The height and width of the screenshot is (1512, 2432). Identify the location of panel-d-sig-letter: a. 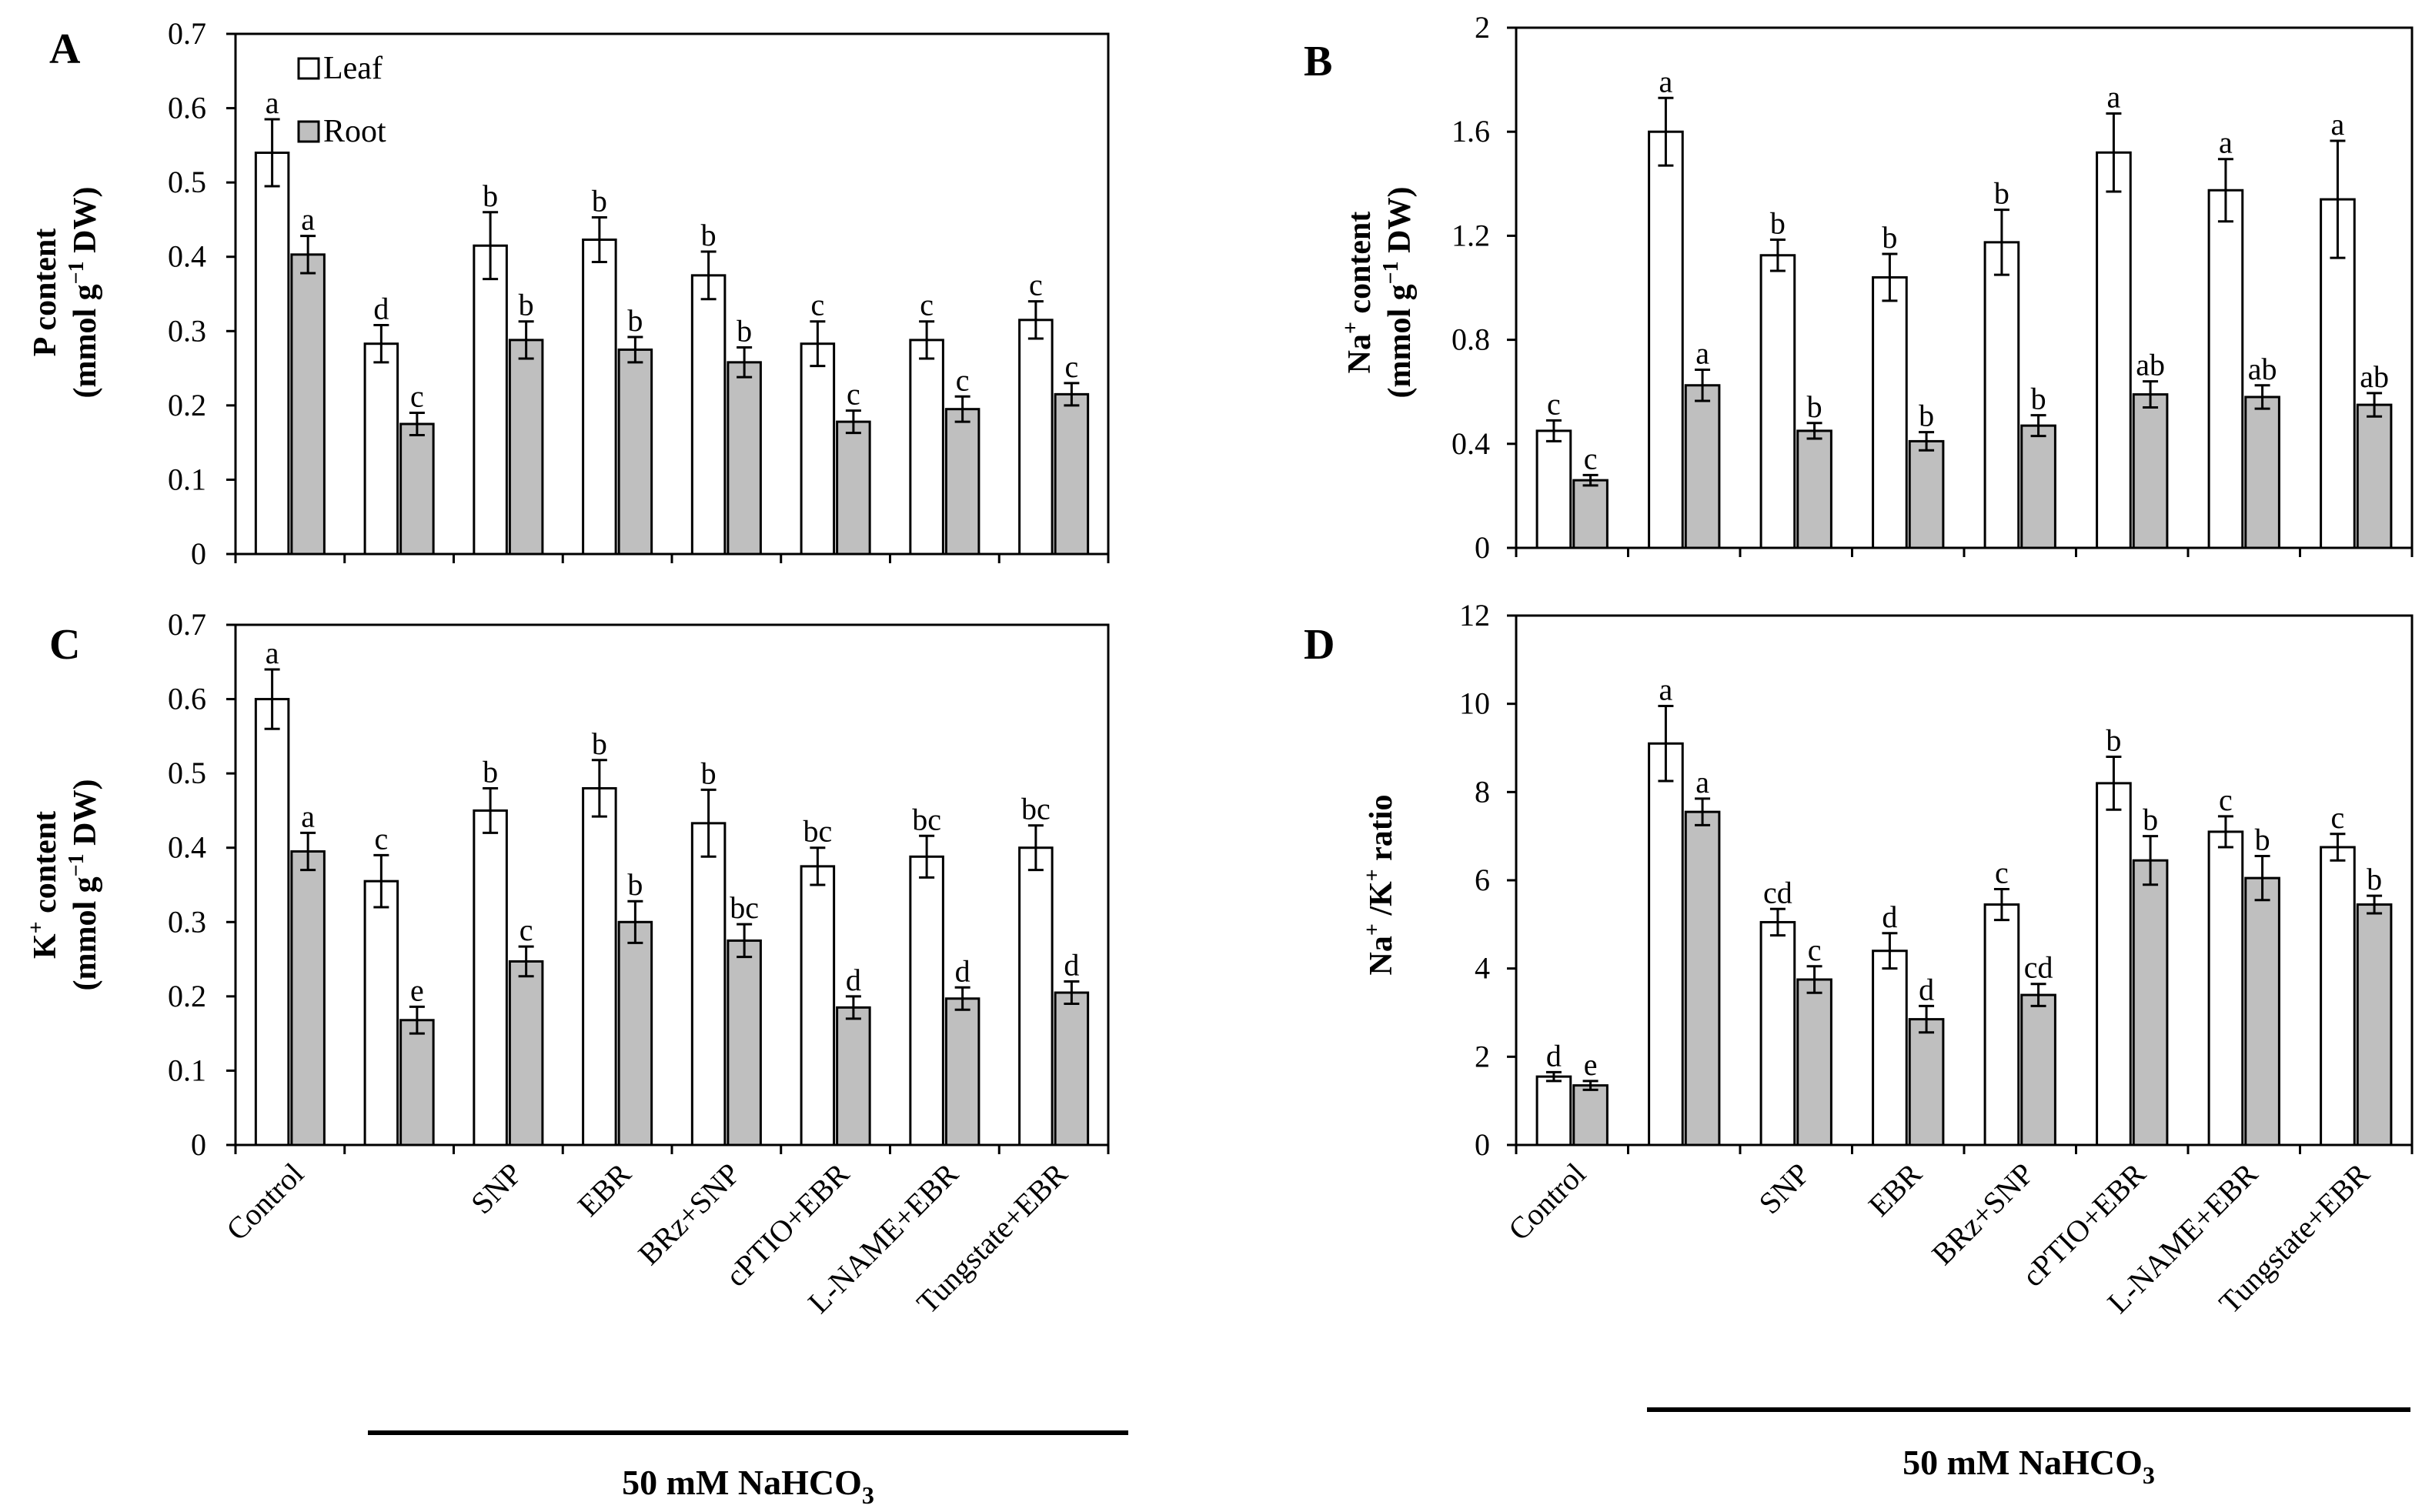
(1666, 690).